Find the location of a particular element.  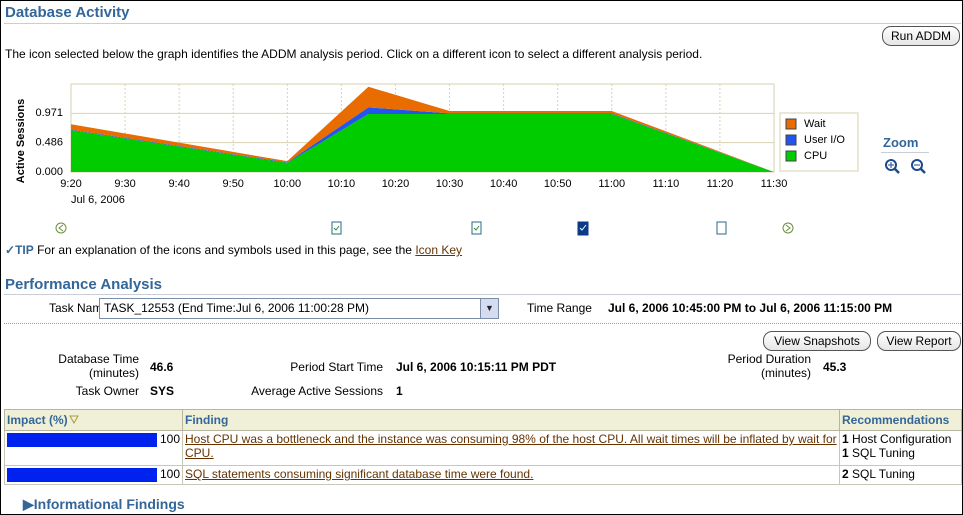

y-axis-title: Active Sessions is located at coordinates (21, 141).